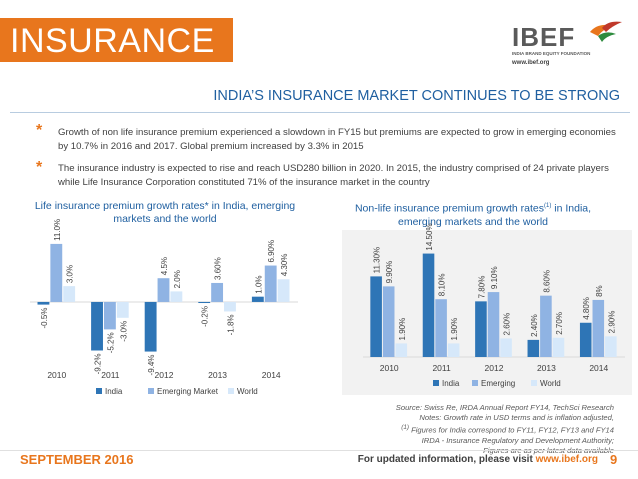 This screenshot has width=638, height=479. Describe the element at coordinates (475, 383) in the screenshot. I see `legend-swatch-emerging` at that location.